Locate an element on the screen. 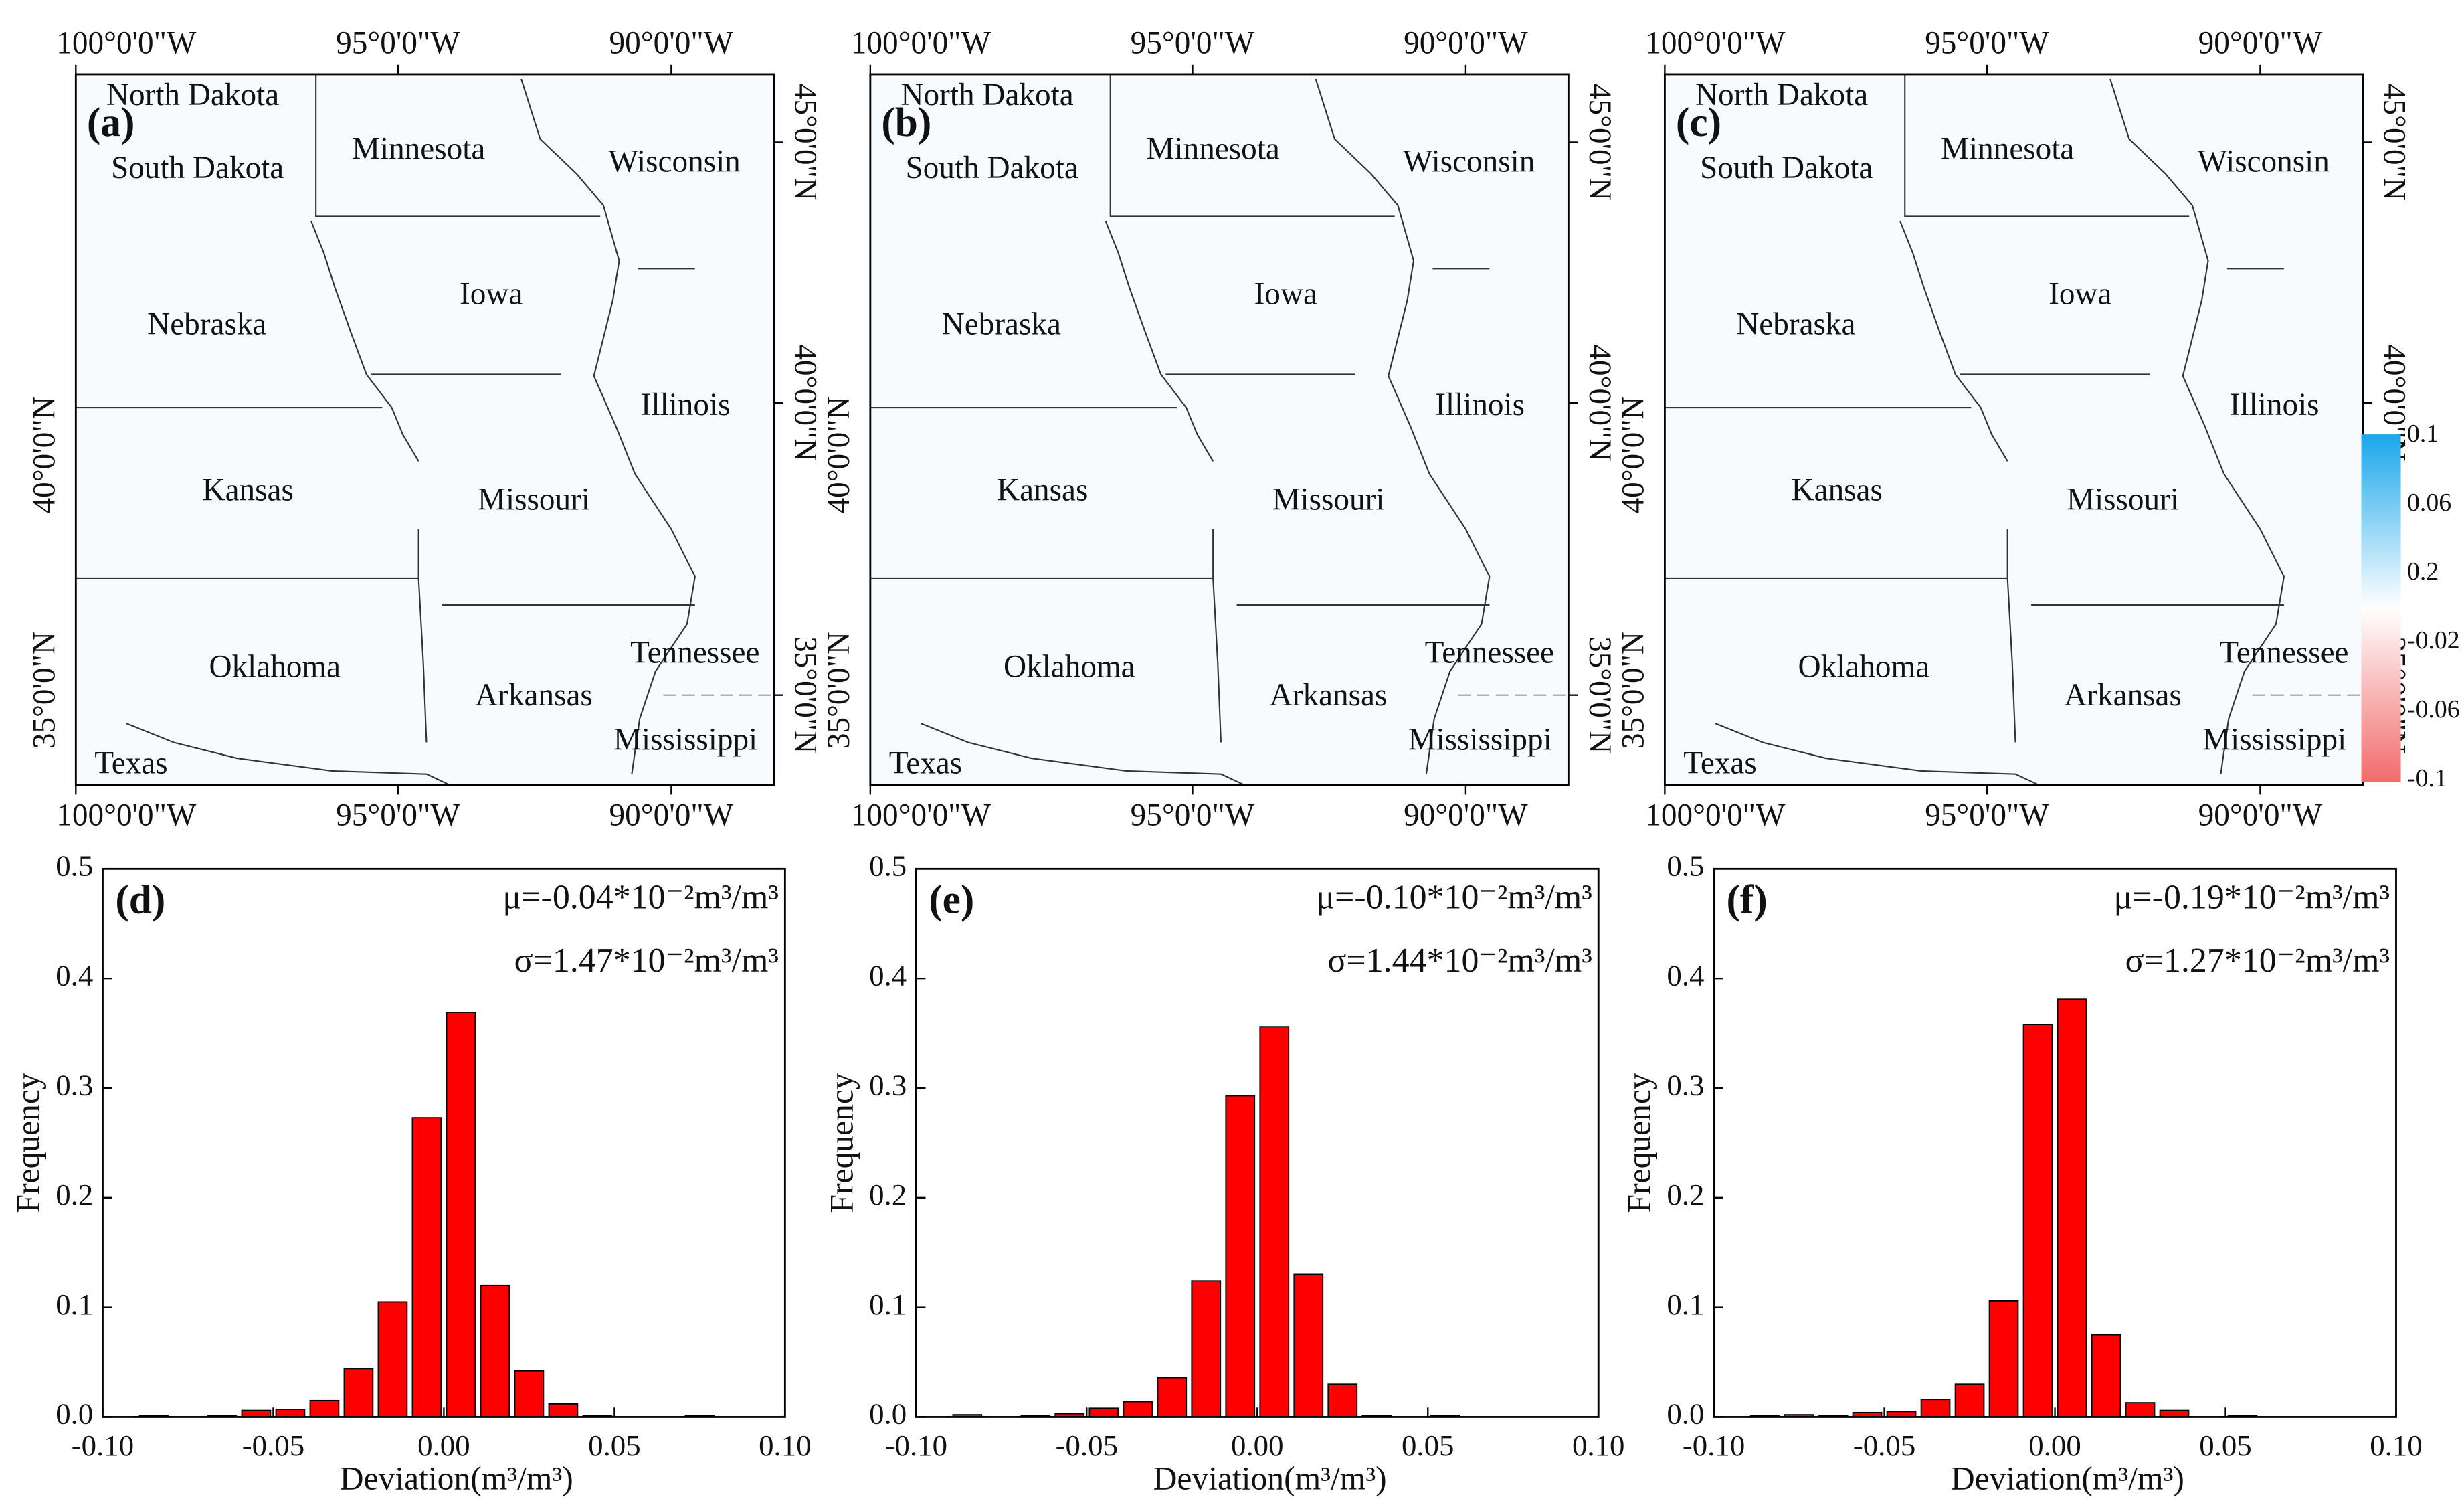 The height and width of the screenshot is (1507, 2464). colorbar-label: -0.02 is located at coordinates (2433, 640).